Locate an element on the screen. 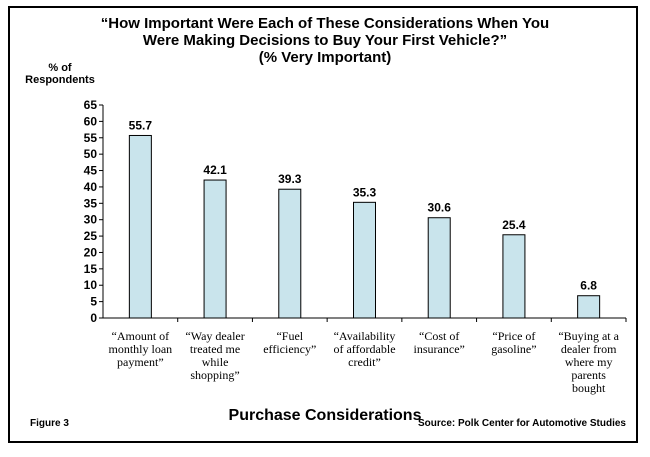 Image resolution: width=650 pixels, height=457 pixels. y-tick-label: 30 is located at coordinates (91, 220).